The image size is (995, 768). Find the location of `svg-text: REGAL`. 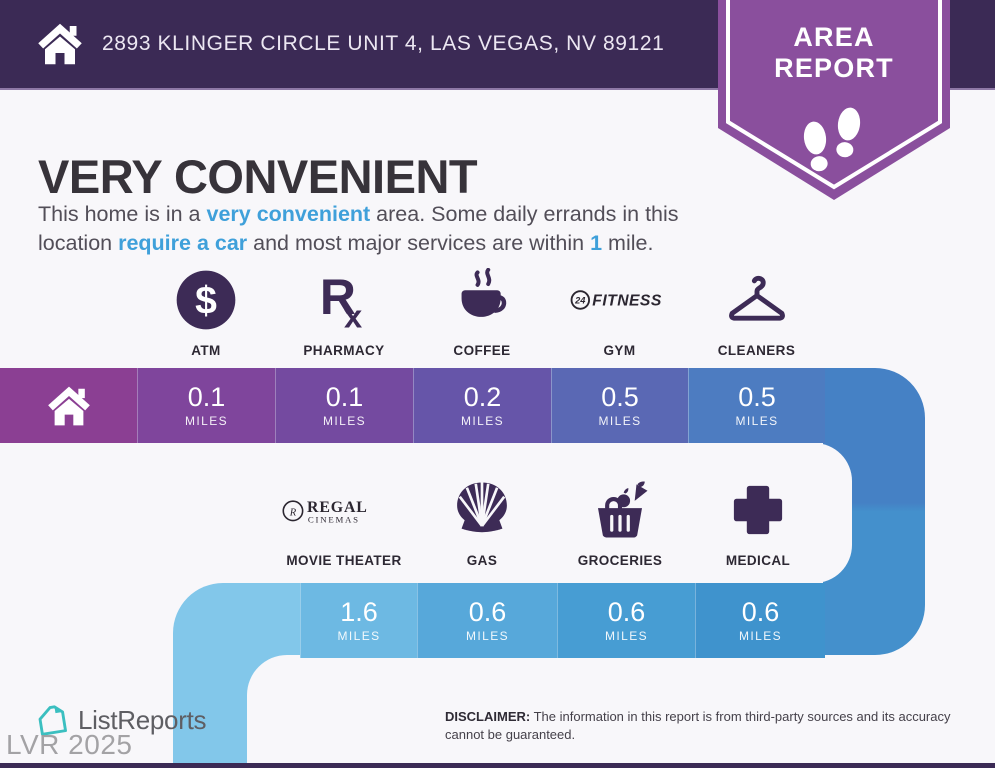

svg-text: REGAL is located at coordinates (337, 506).